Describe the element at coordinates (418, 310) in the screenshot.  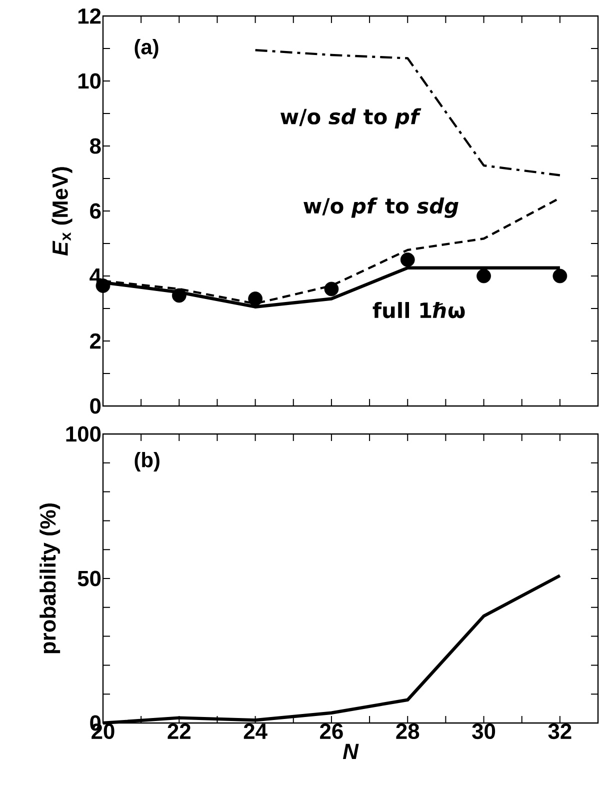
I see `series-label: full 1ℏω` at that location.